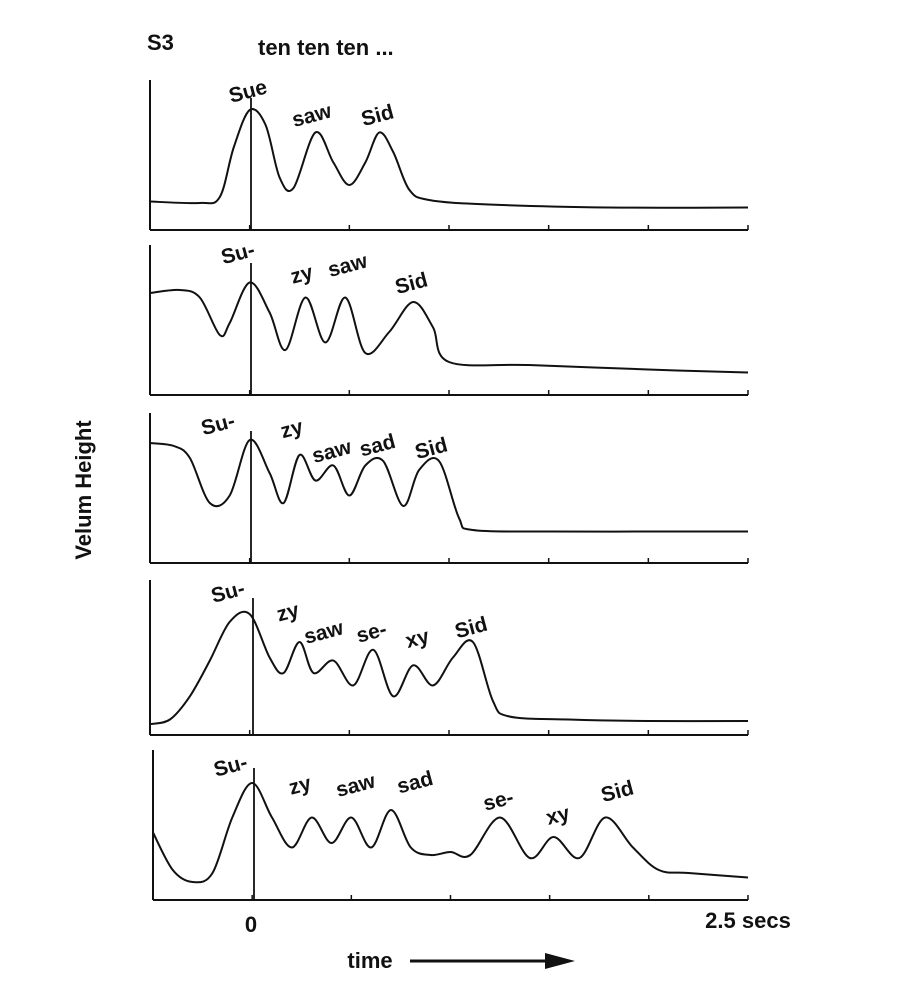 The image size is (907, 981). I want to click on panel-5: Su-zy saw sad se-xy Sid, so click(450, 825).